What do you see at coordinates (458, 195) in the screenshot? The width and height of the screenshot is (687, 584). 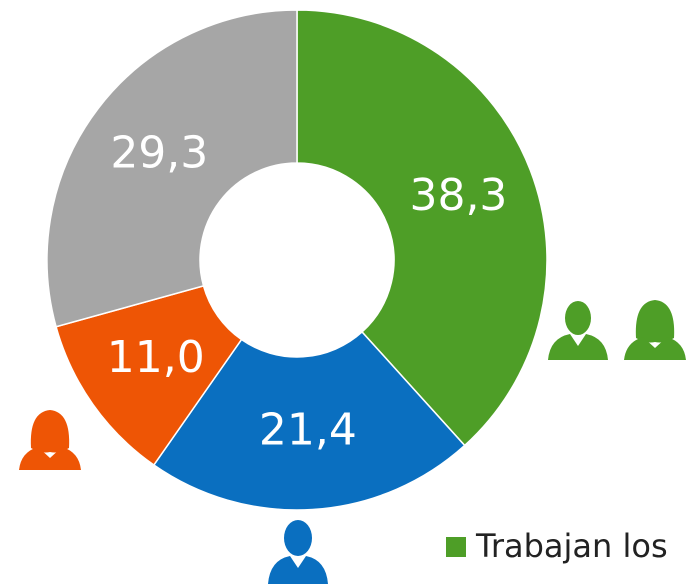 I see `value-label: 38,3` at bounding box center [458, 195].